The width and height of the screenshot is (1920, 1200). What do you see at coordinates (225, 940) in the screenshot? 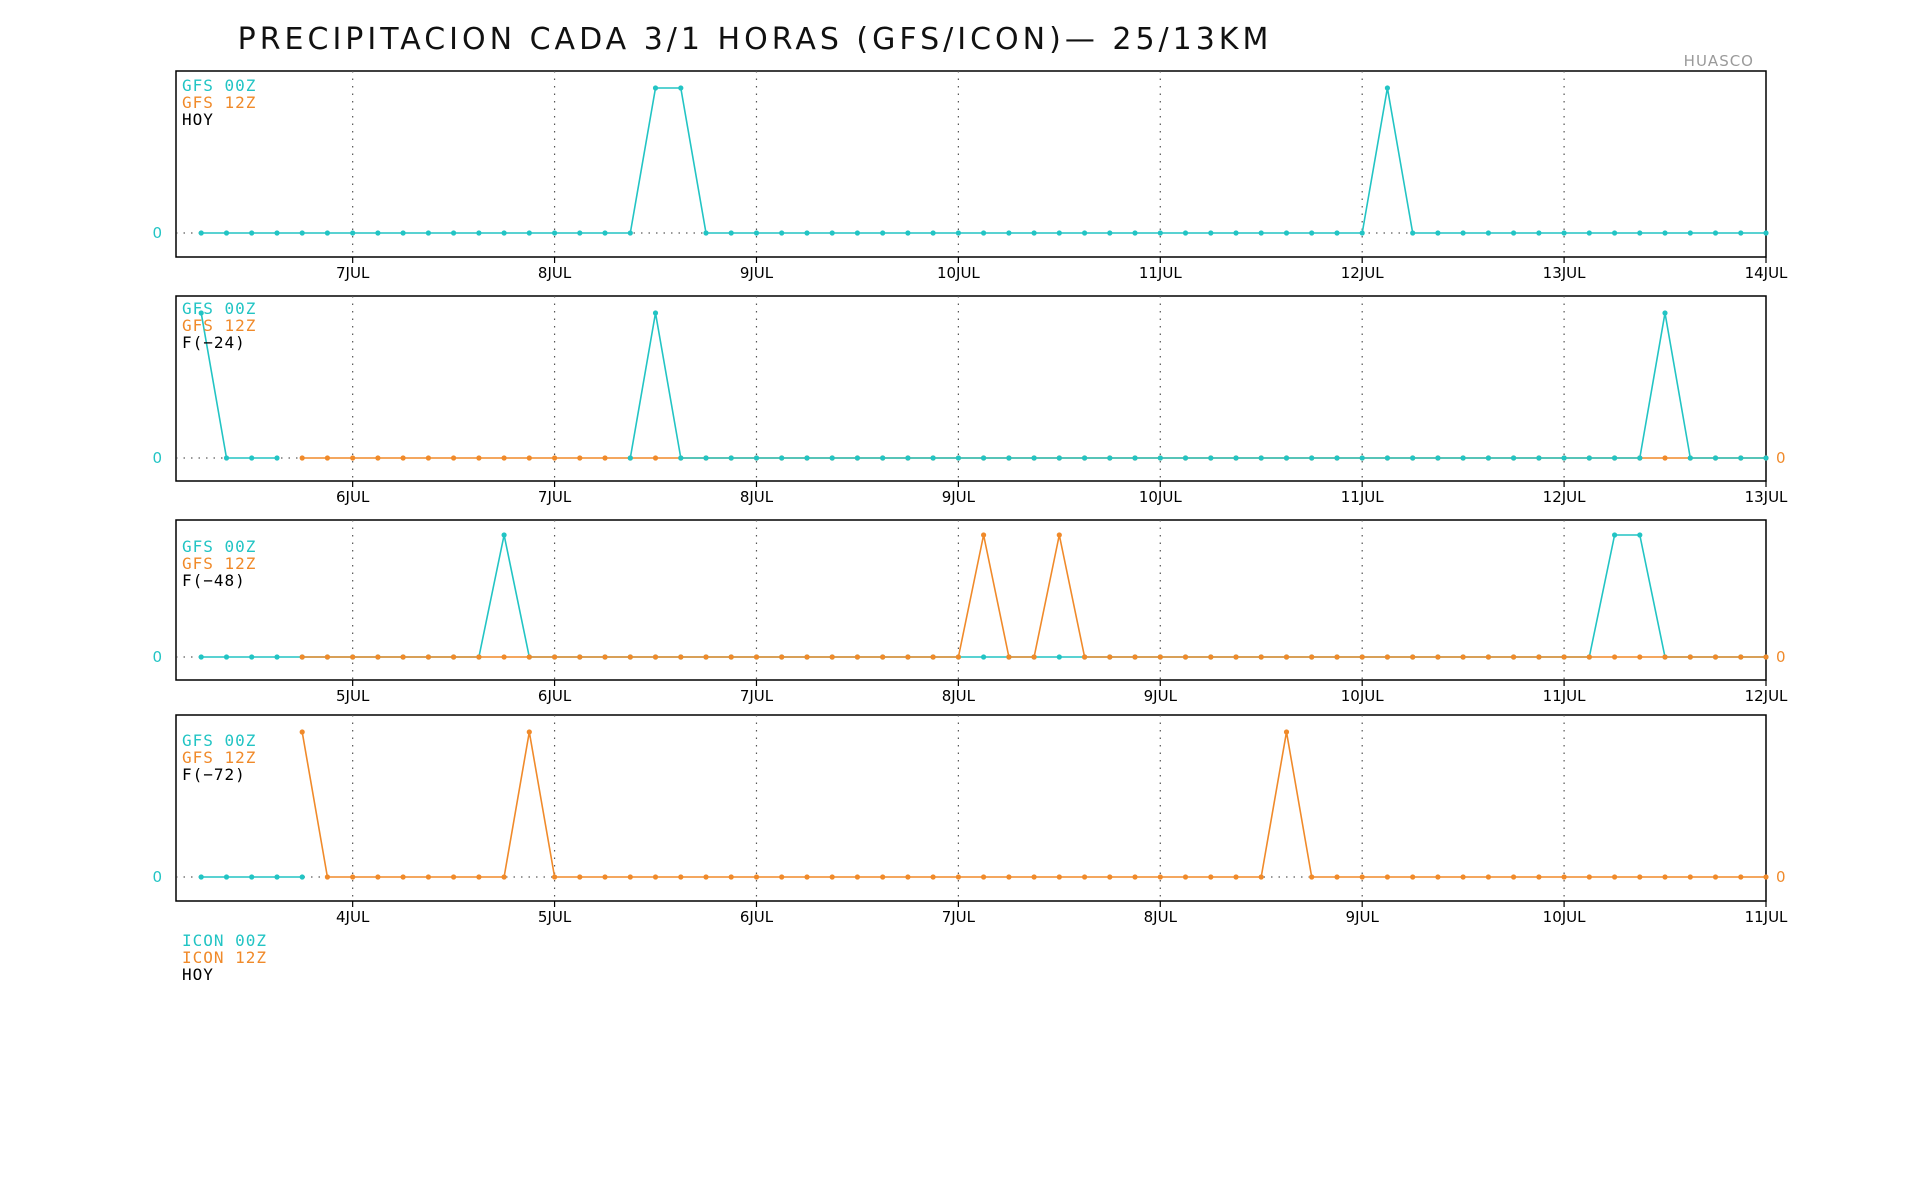
I see `legend-icon-00z: ICON 00Z` at bounding box center [225, 940].